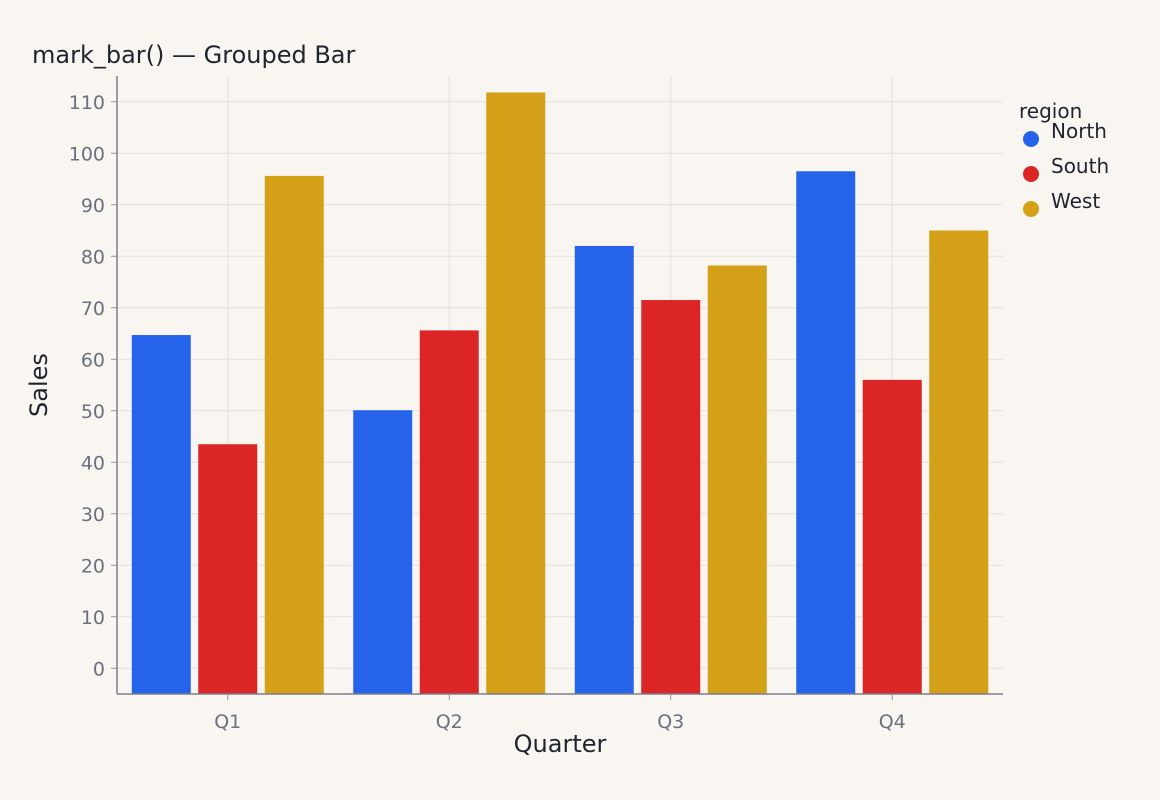 This screenshot has height=800, width=1160. Describe the element at coordinates (449, 722) in the screenshot. I see `x-tick-label: Q2` at that location.